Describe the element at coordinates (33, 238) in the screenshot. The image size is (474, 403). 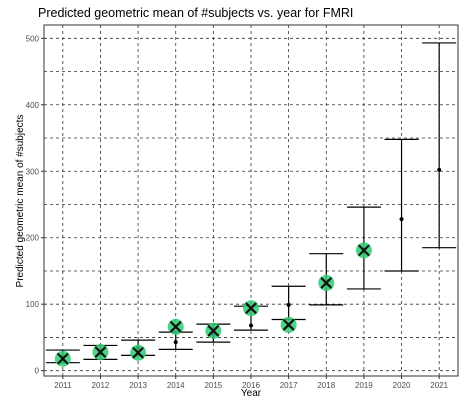
I see `y-tick-label: 200` at that location.